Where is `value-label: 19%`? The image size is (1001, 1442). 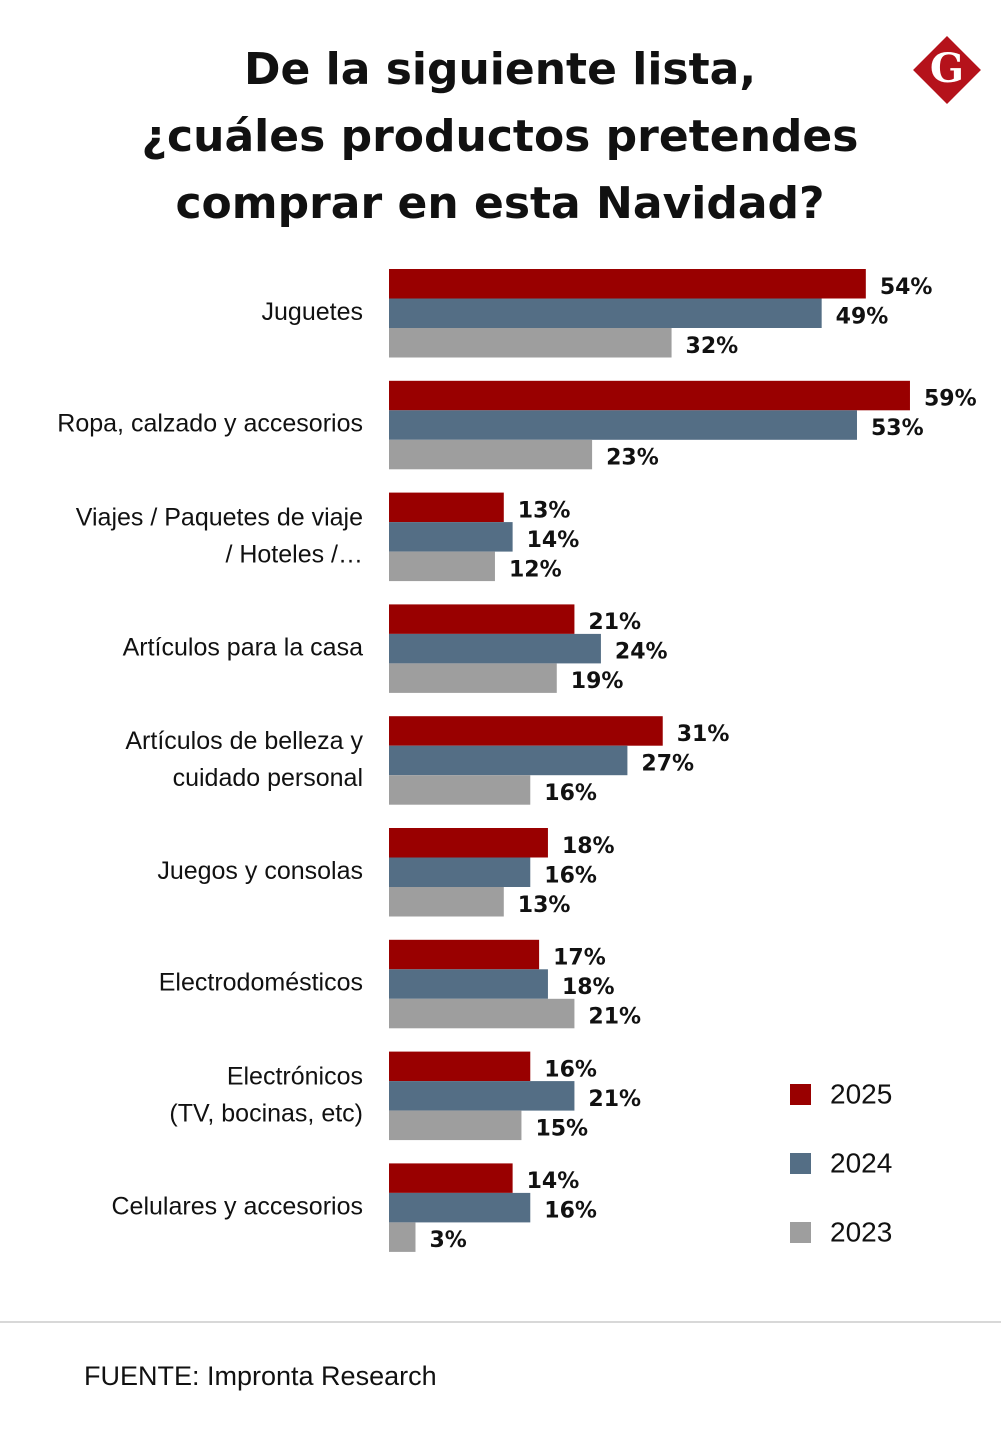
value-label: 19% is located at coordinates (597, 681).